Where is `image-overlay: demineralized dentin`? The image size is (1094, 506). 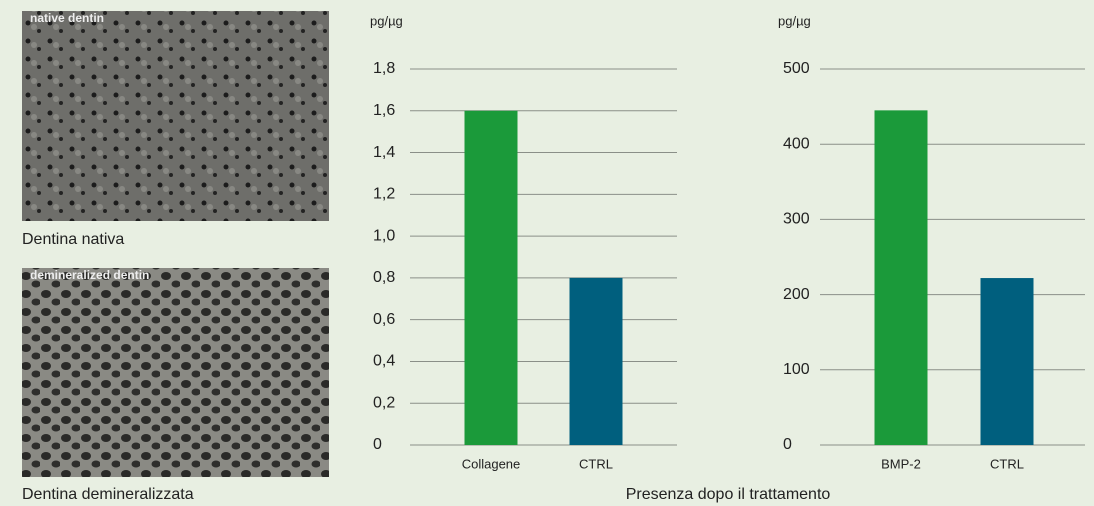
image-overlay: demineralized dentin is located at coordinates (89, 275).